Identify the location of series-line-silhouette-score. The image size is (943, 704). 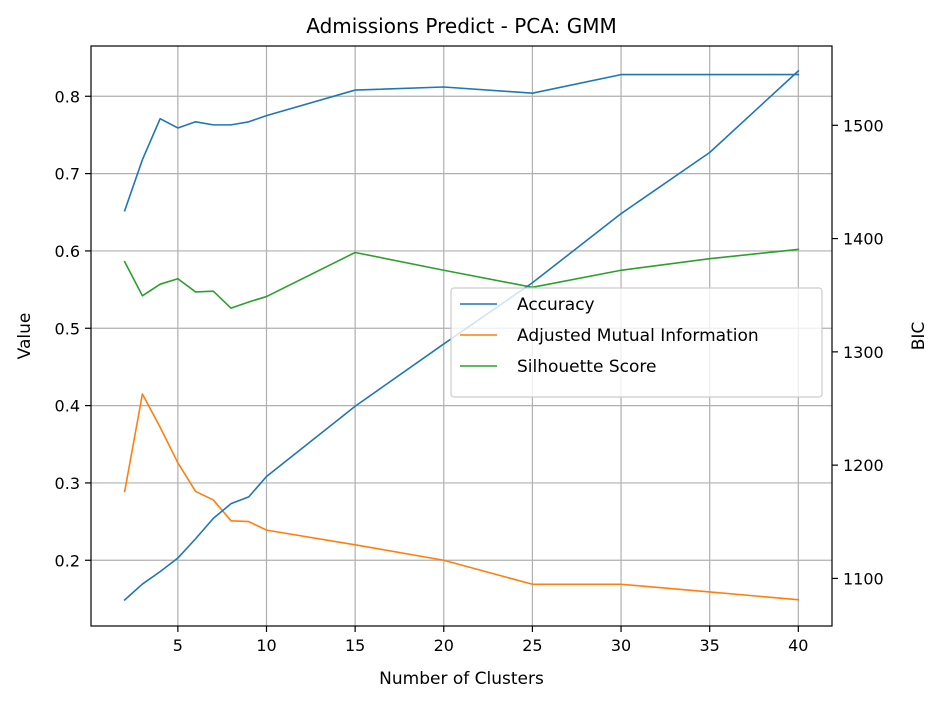
(461, 278).